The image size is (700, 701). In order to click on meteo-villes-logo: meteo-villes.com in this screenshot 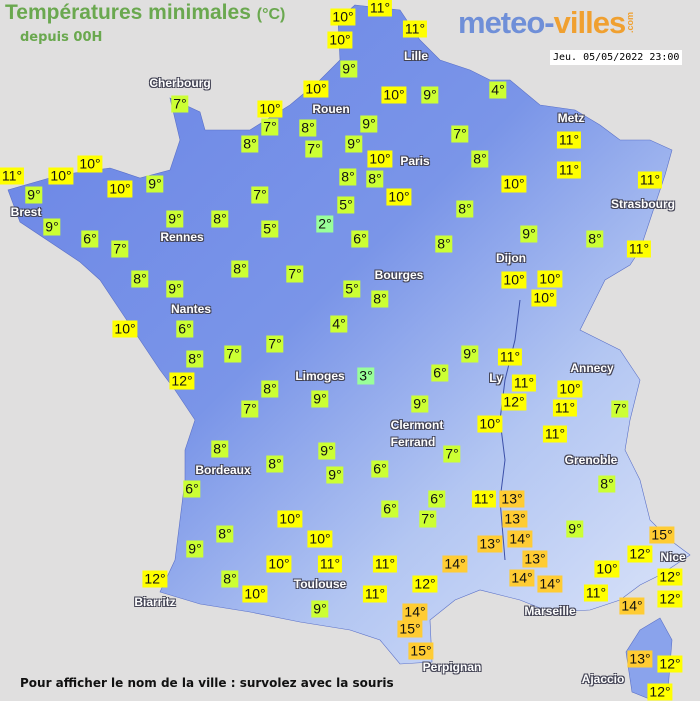, I will do `click(546, 23)`.